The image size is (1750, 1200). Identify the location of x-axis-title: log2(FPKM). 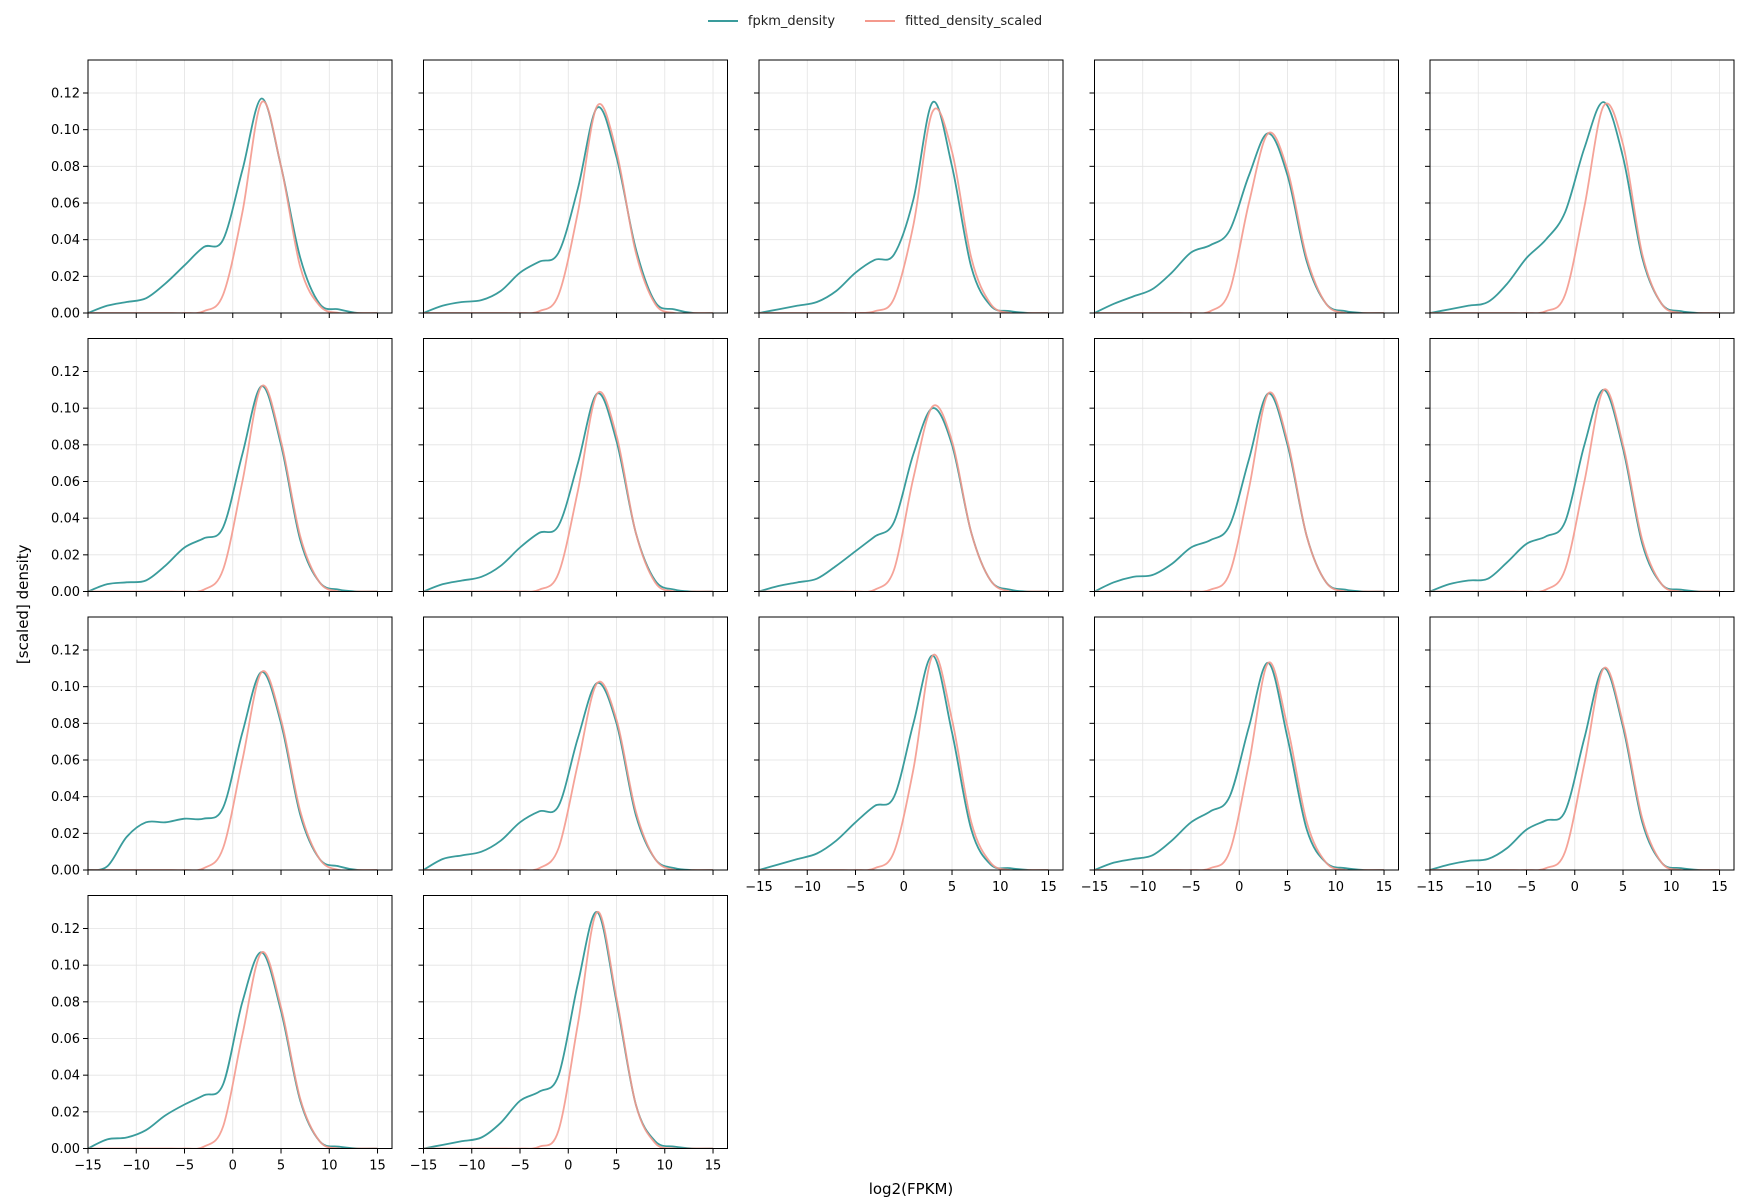
(911, 1189).